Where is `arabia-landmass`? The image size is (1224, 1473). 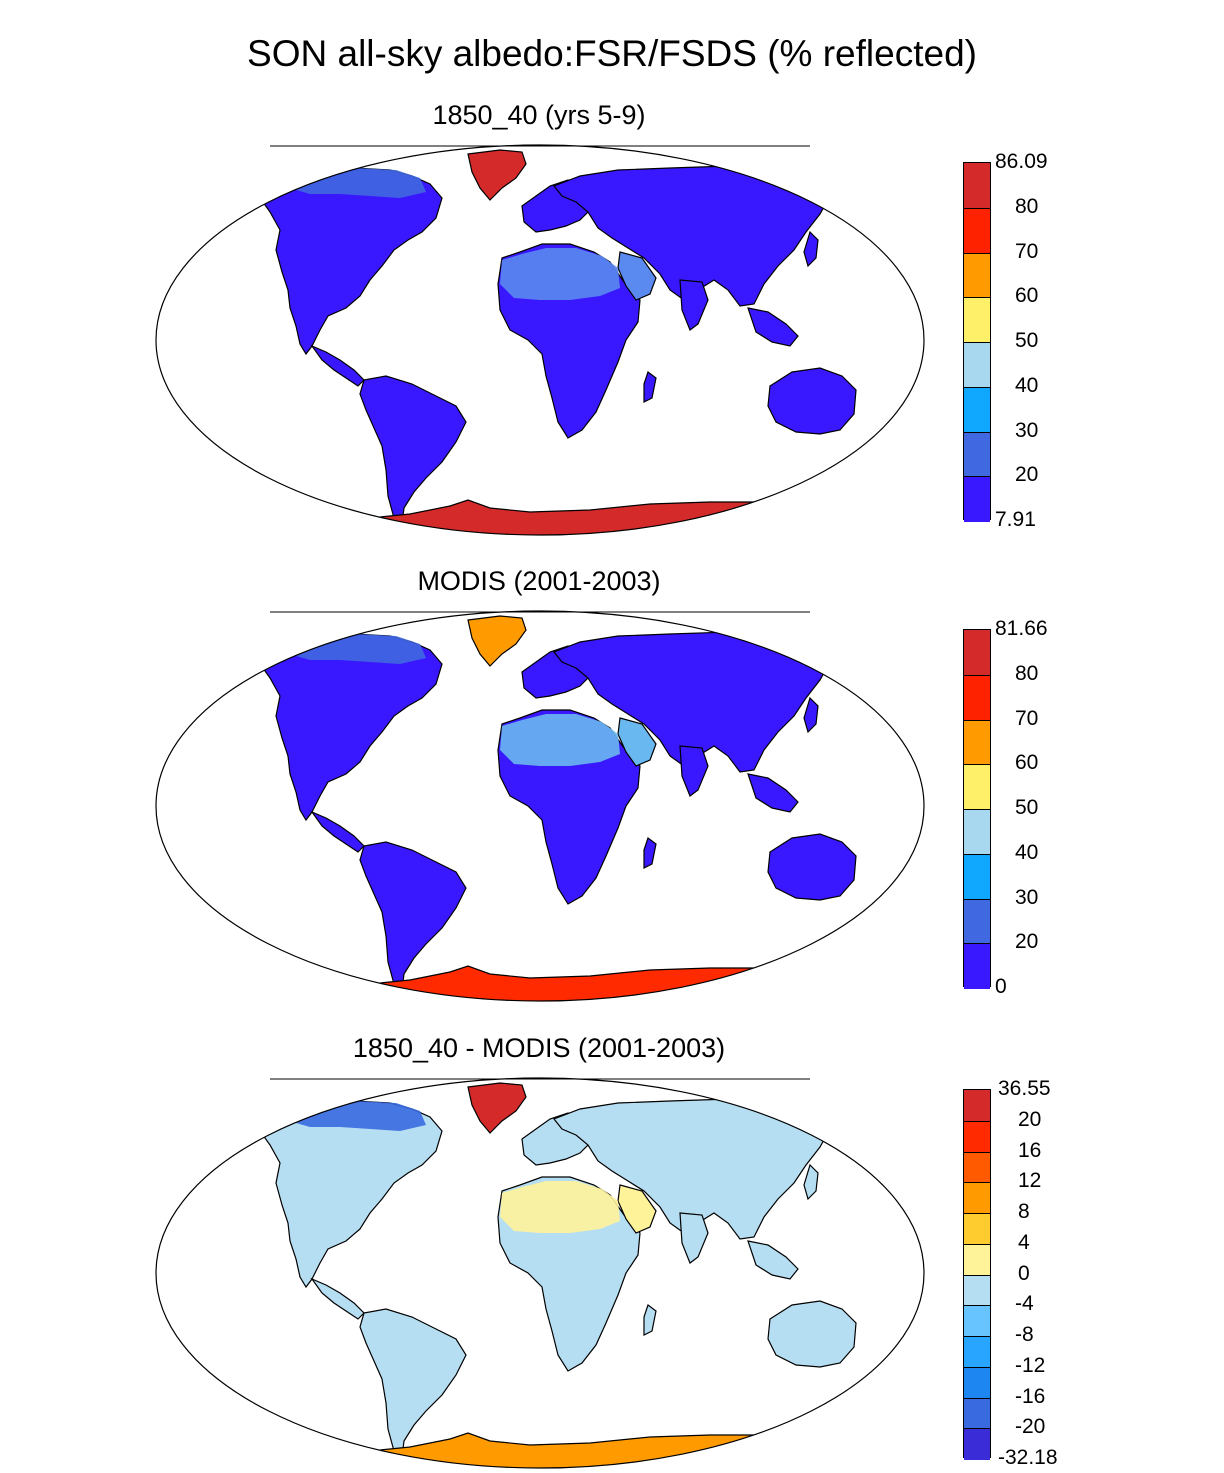
arabia-landmass is located at coordinates (637, 276).